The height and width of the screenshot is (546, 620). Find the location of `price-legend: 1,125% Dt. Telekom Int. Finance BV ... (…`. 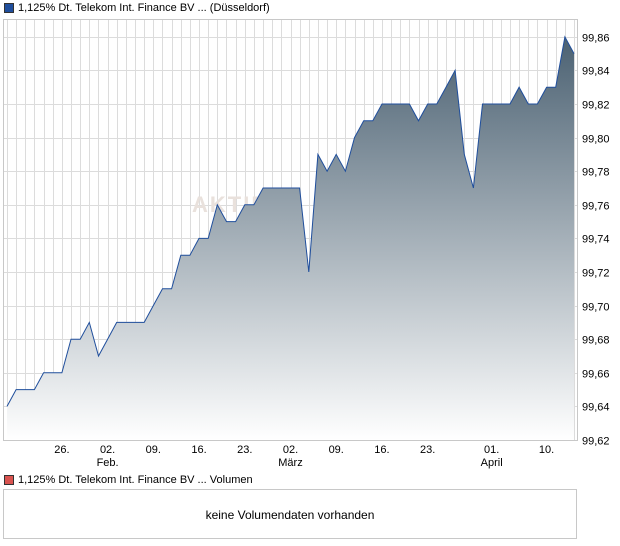

price-legend: 1,125% Dt. Telekom Int. Finance BV ... (… is located at coordinates (137, 8).